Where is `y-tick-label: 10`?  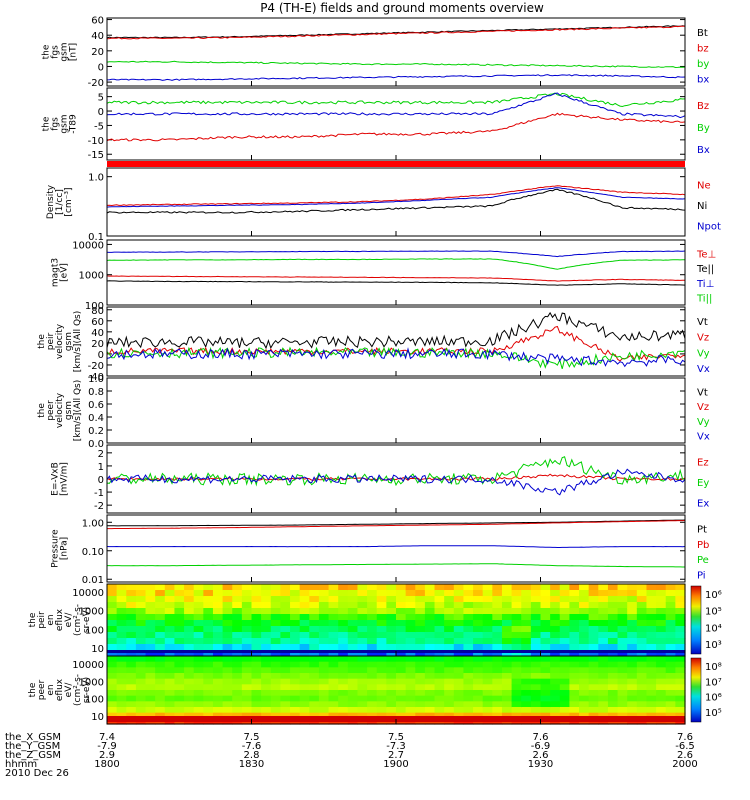
y-tick-label: 10 is located at coordinates (97, 649).